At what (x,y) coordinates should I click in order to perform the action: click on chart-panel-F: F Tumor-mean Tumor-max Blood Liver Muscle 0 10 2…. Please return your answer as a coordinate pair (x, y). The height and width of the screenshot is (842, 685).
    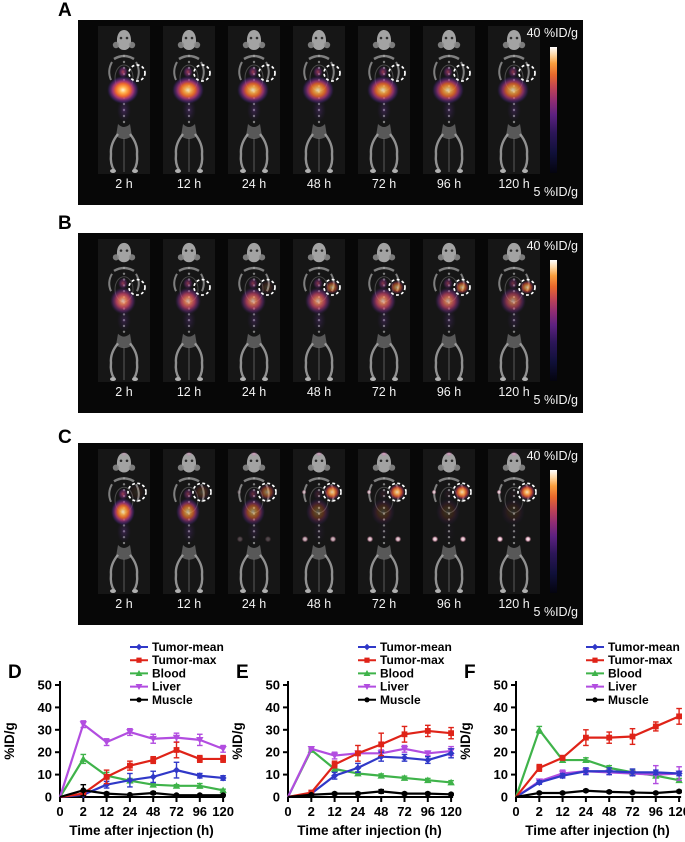
    Looking at the image, I should click on (570, 736).